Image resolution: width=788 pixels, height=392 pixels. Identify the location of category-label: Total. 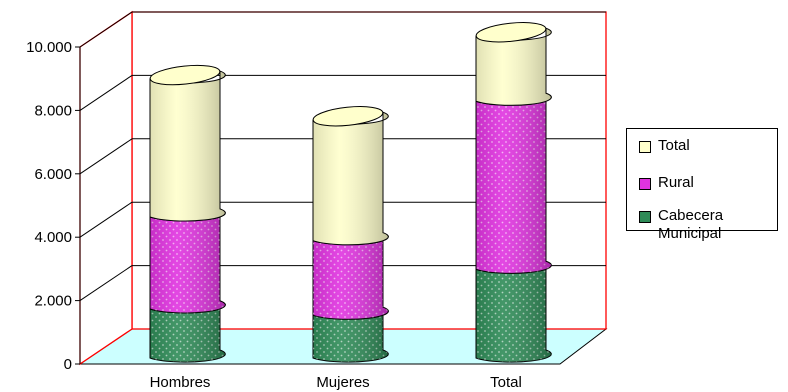
(506, 382).